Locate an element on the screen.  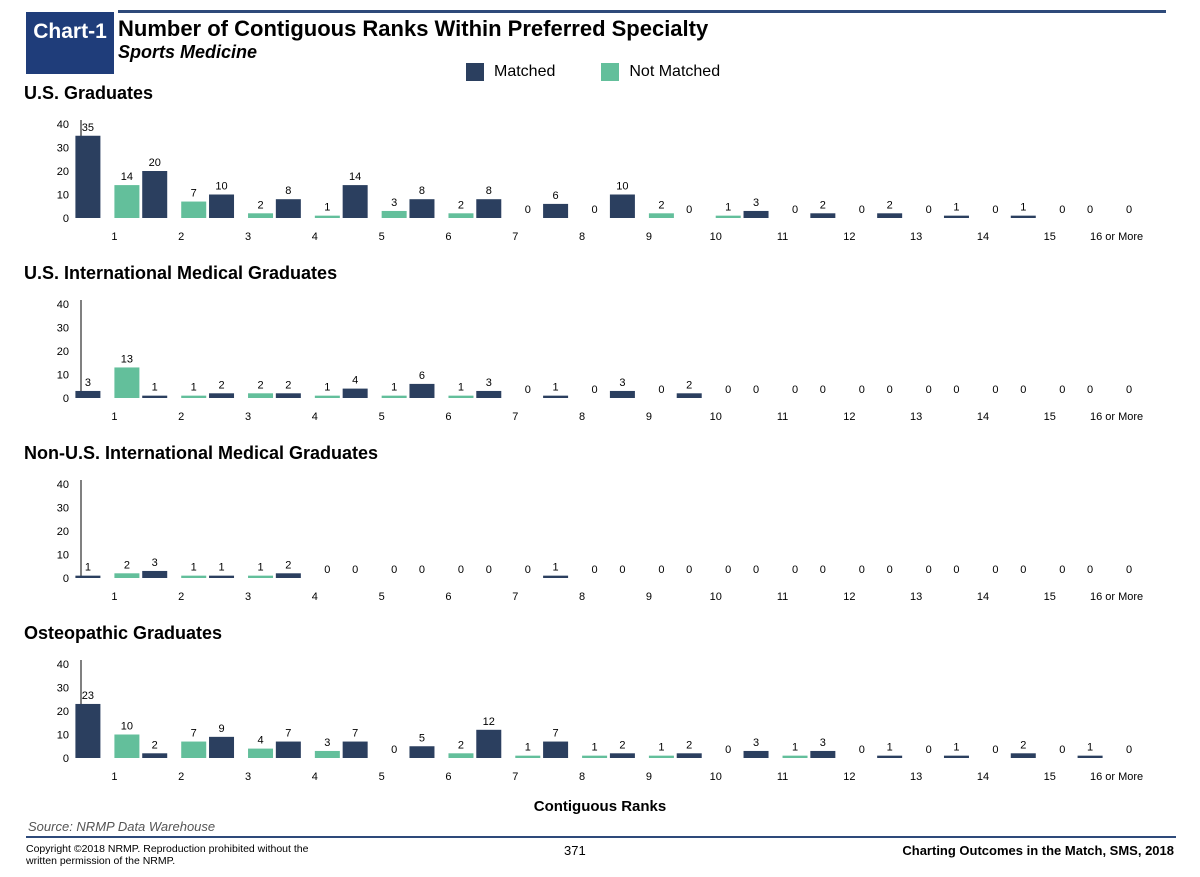
panel-3-label-matched: 3 is located at coordinates (155, 563).